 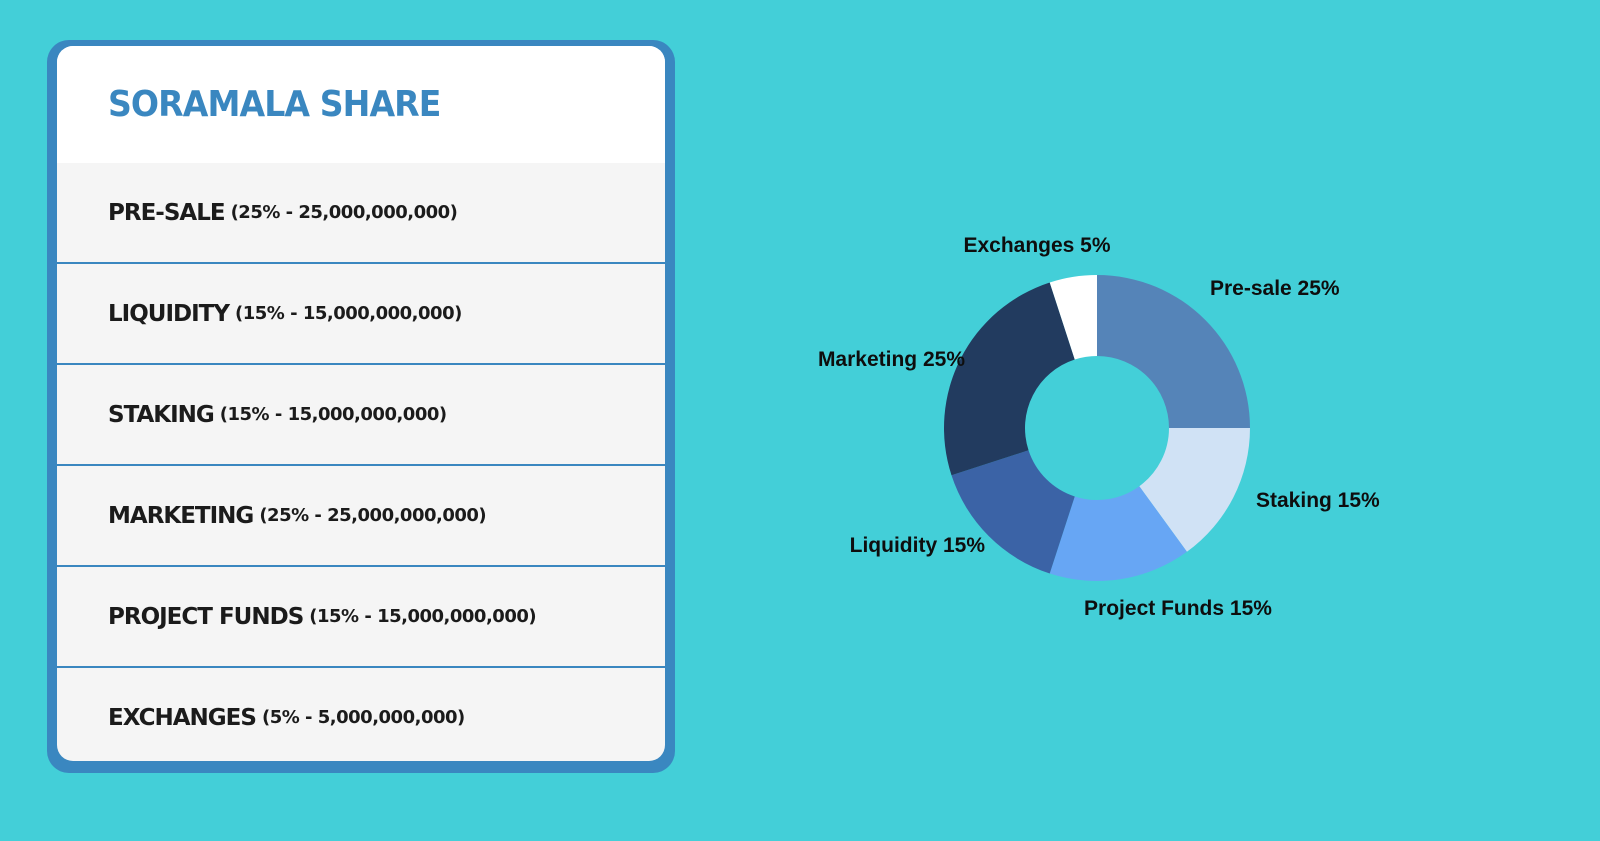 What do you see at coordinates (1194, 490) in the screenshot?
I see `donut-slice-staking` at bounding box center [1194, 490].